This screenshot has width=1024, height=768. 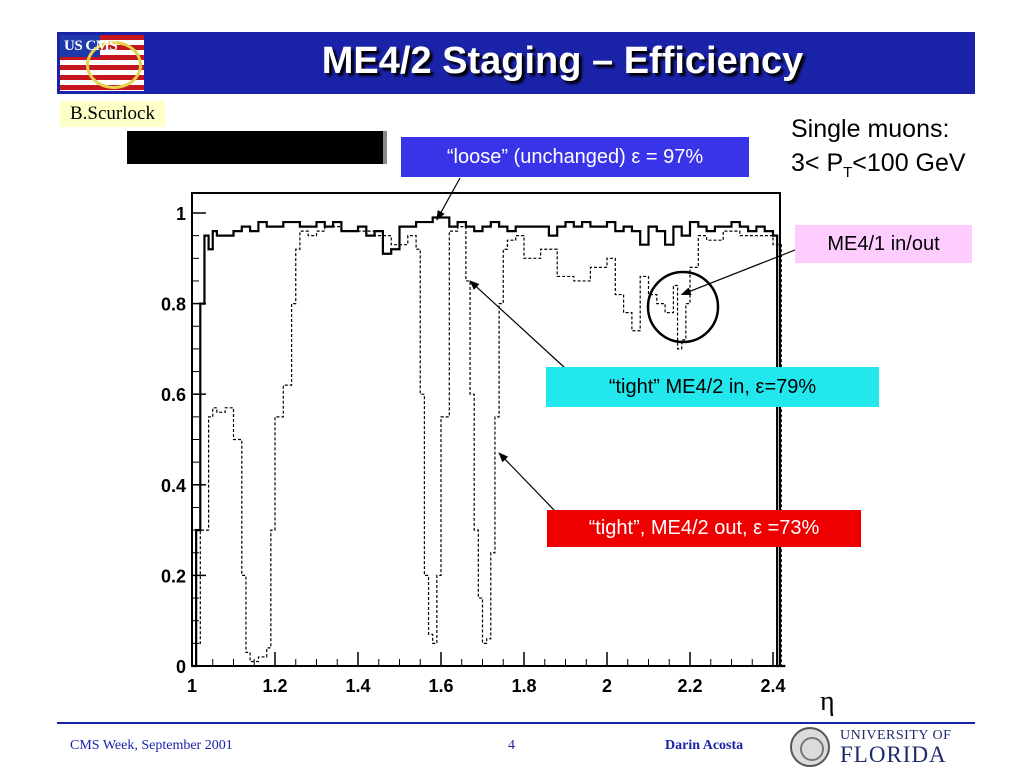 What do you see at coordinates (173, 395) in the screenshot?
I see `y-tick-label: 0.6` at bounding box center [173, 395].